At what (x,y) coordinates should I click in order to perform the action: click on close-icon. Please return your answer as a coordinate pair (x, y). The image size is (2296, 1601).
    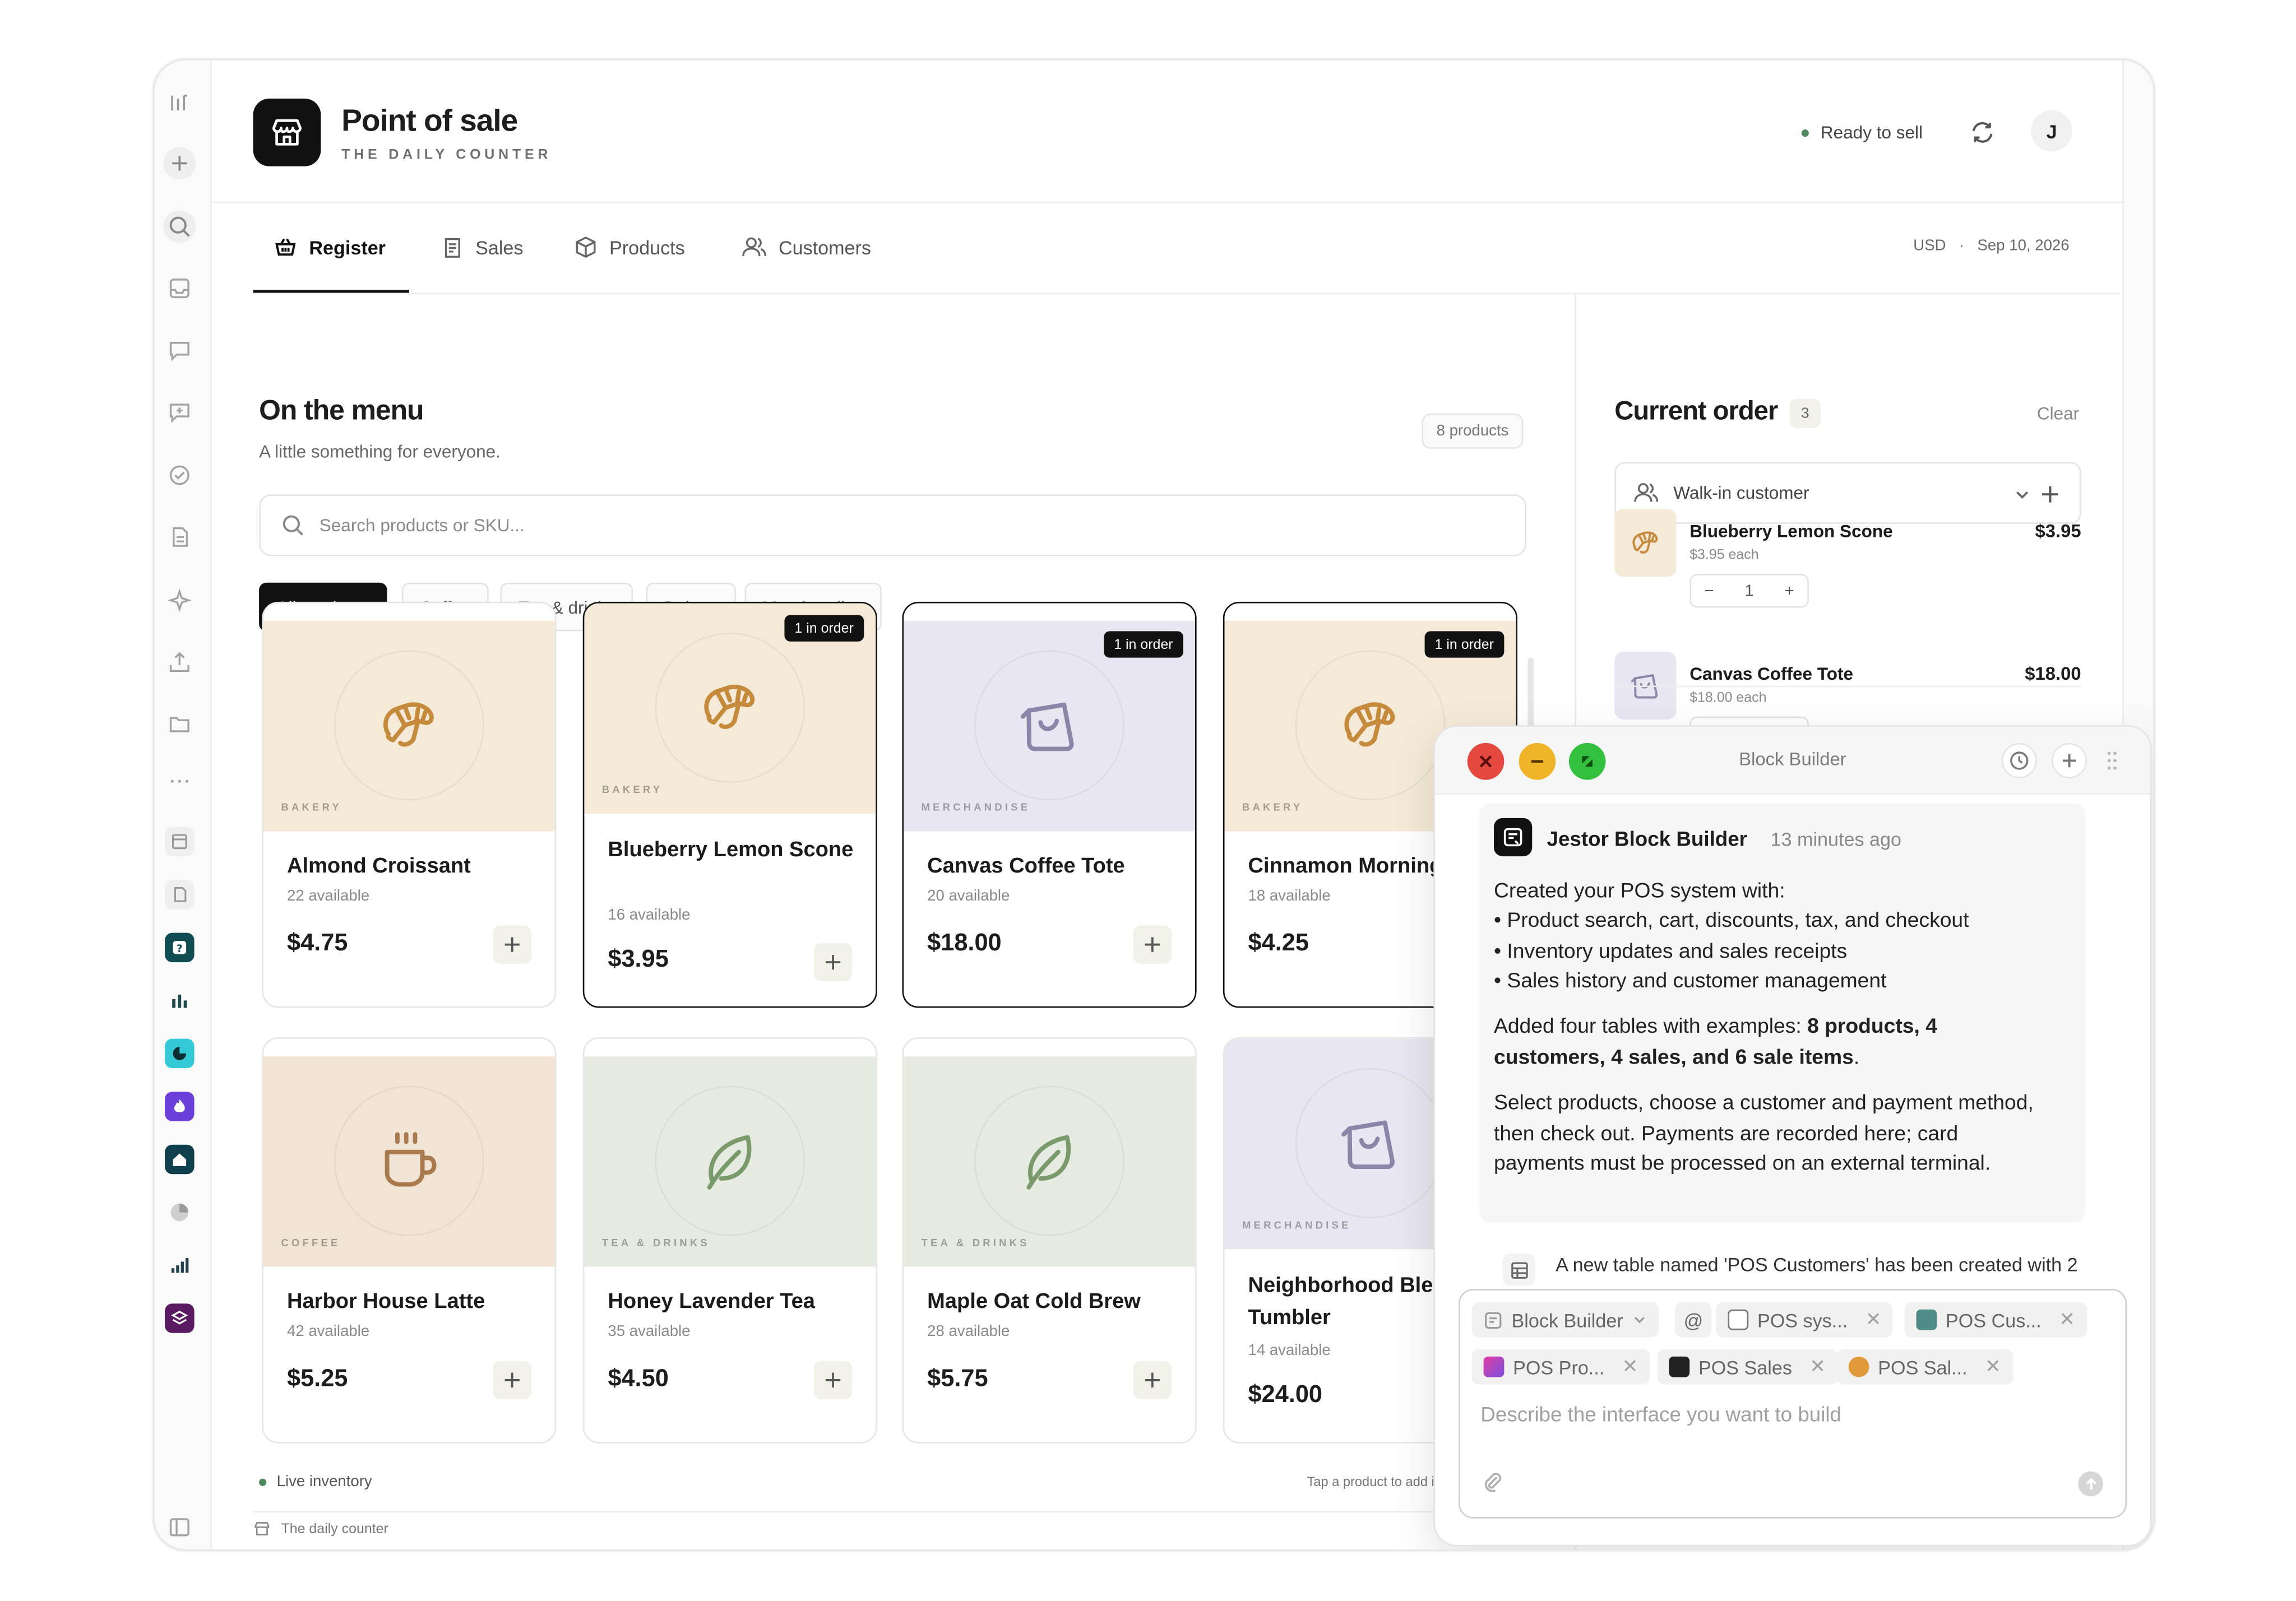
    Looking at the image, I should click on (1486, 762).